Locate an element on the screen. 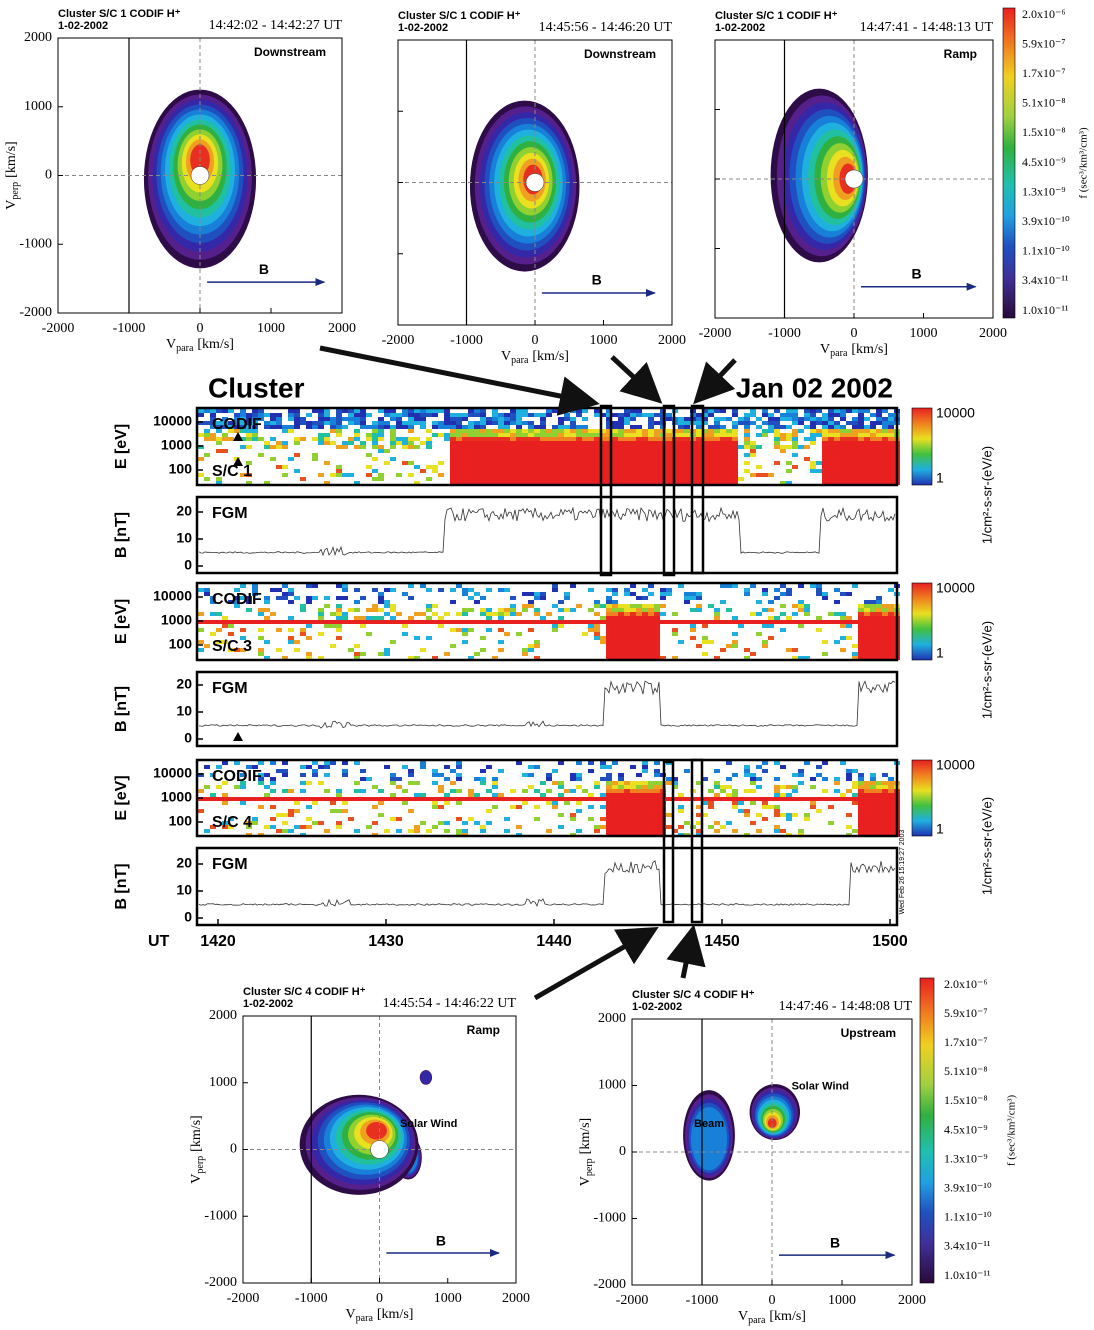 The image size is (1094, 1330). y-tick-label: -1000 is located at coordinates (35, 243).